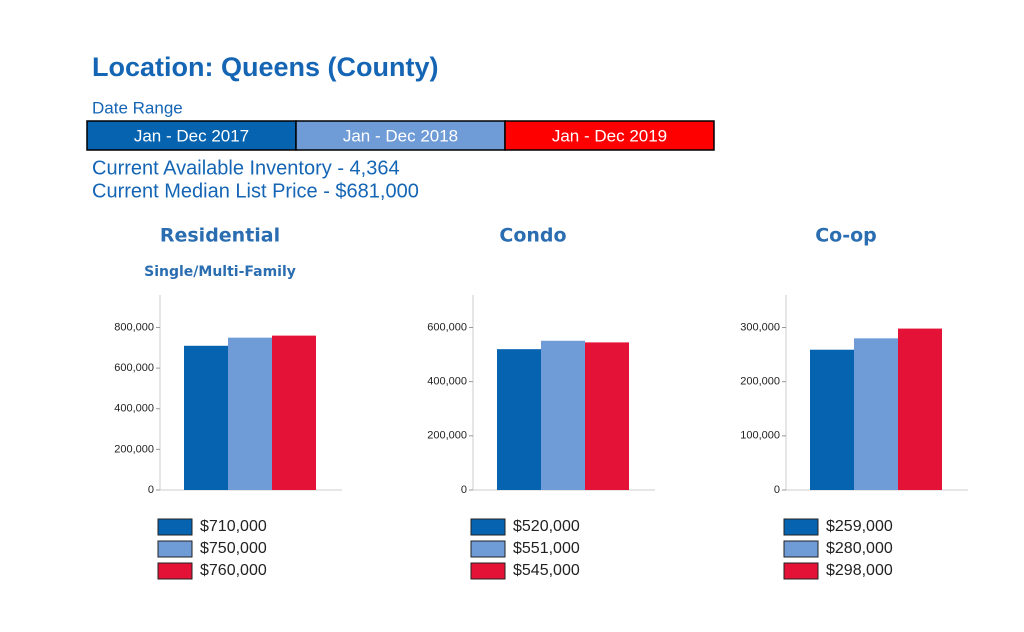 This screenshot has height=632, width=1024. I want to click on legend-value-label: $710,000, so click(233, 526).